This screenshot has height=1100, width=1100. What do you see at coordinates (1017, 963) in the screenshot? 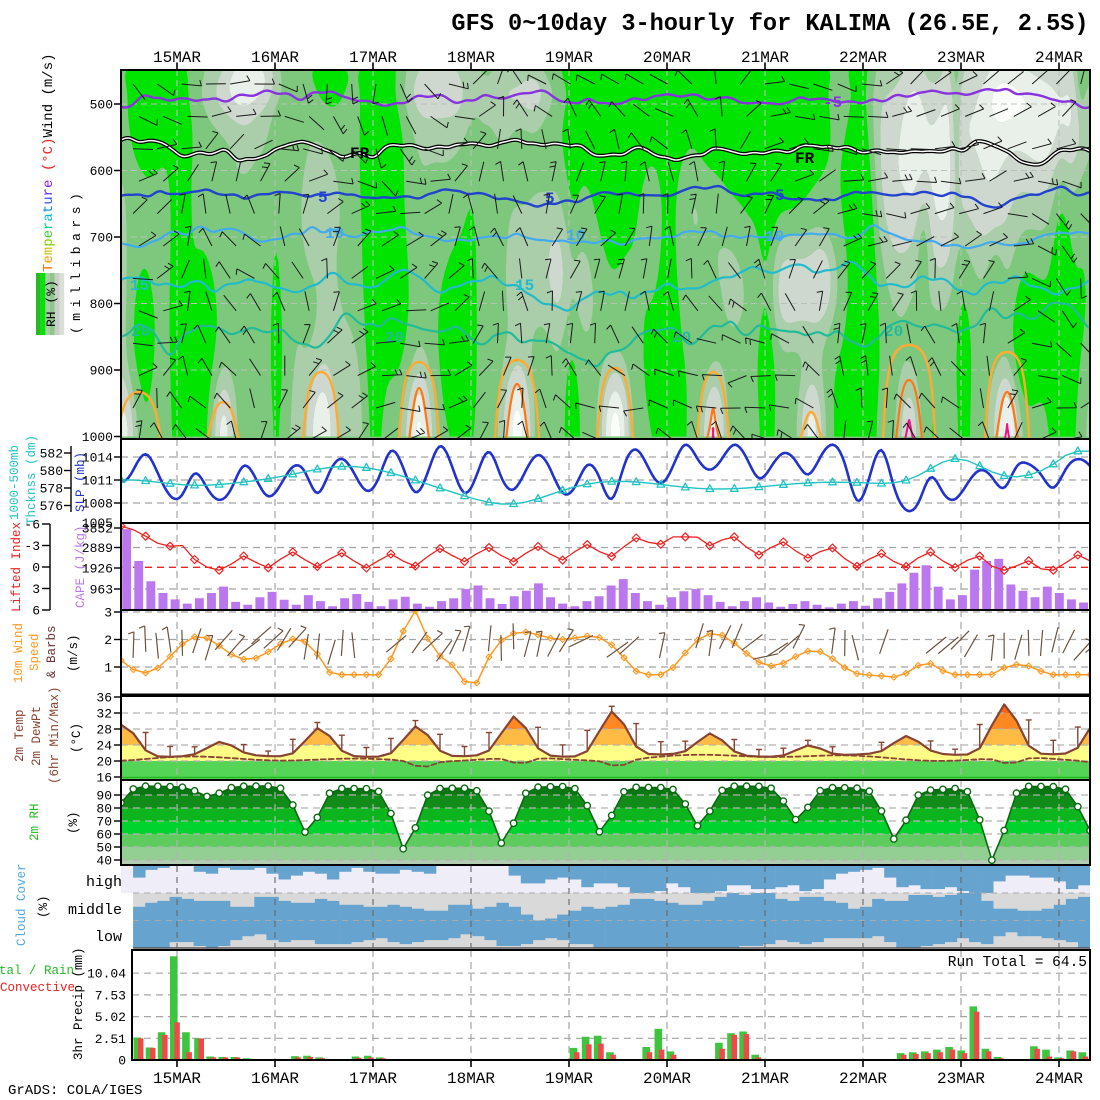
I see `svg-text: Run Total = 64.5` at bounding box center [1017, 963].